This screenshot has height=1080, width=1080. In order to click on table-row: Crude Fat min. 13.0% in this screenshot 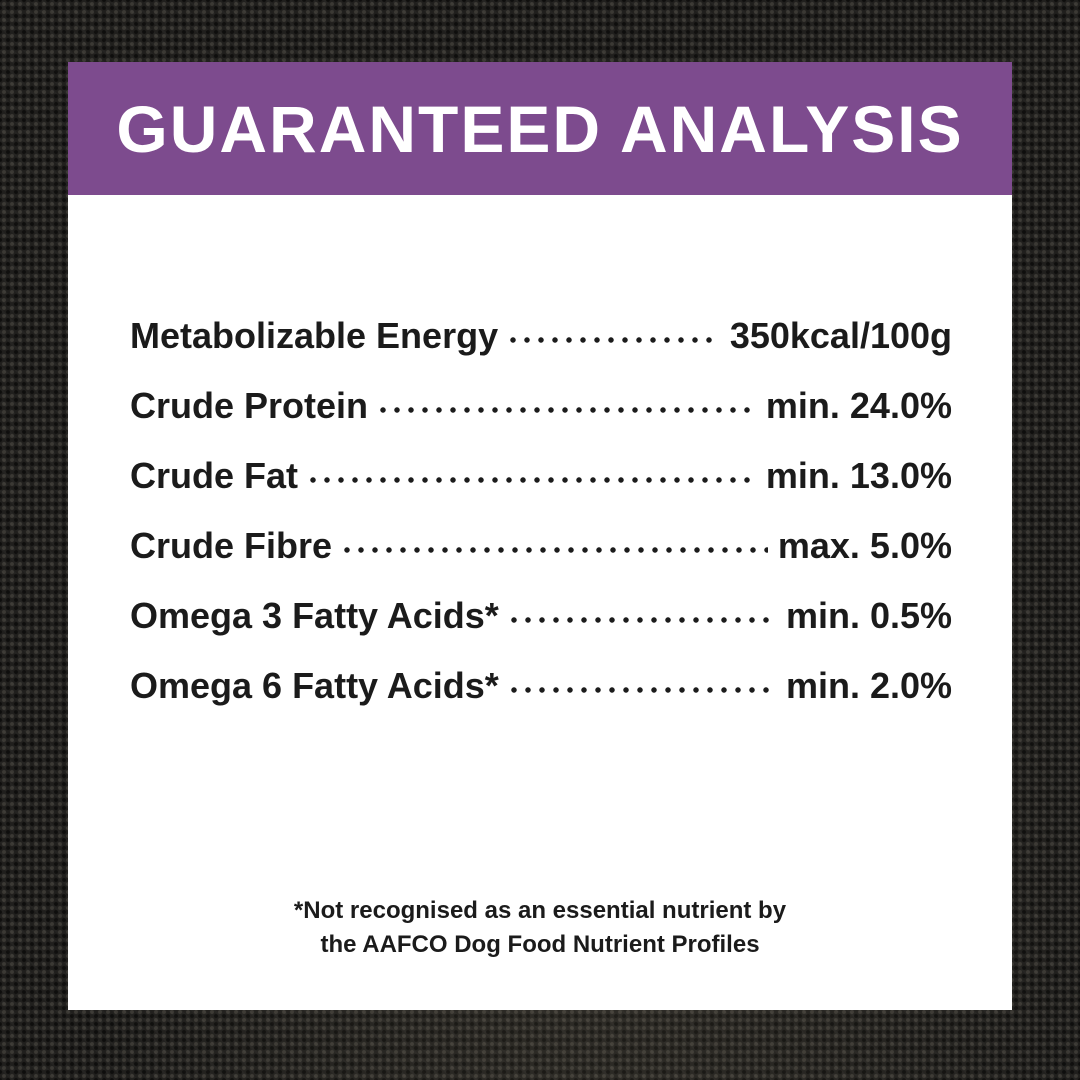, I will do `click(541, 462)`.